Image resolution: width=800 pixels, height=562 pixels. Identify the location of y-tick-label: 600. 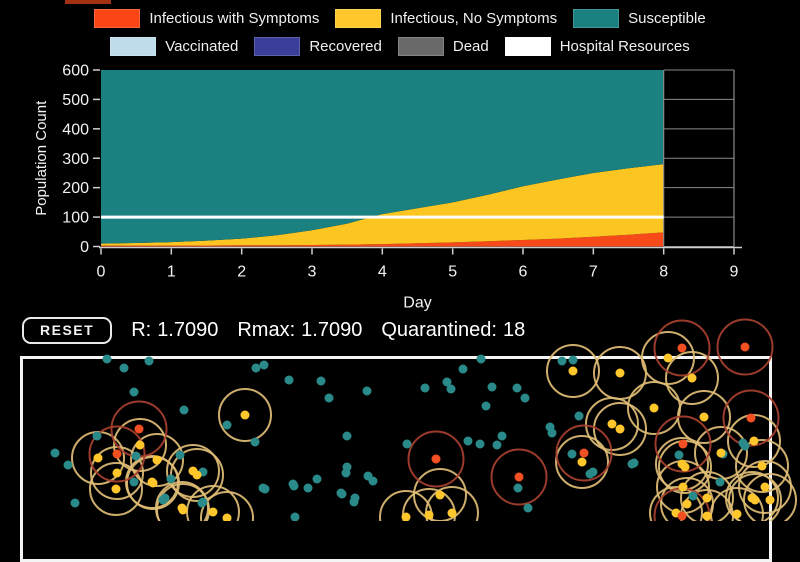
(75, 71).